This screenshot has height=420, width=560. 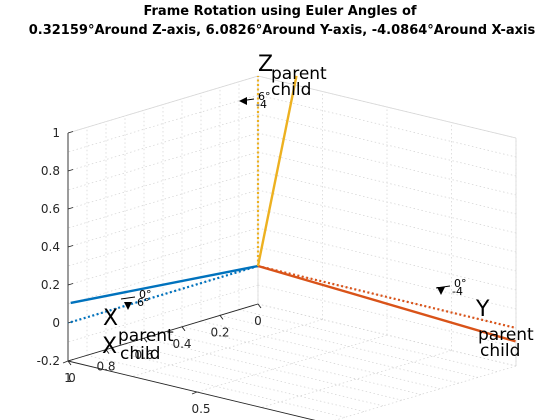 I want to click on x-parent-axis, so click(x=163, y=294).